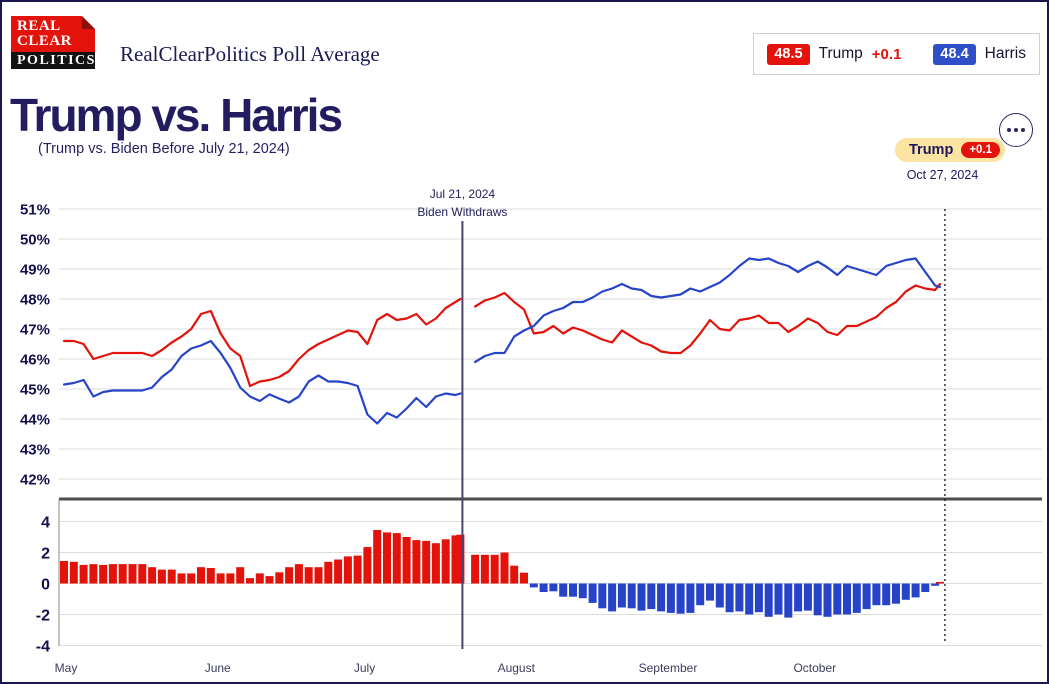 This screenshot has height=684, width=1049. Describe the element at coordinates (35, 450) in the screenshot. I see `y-axis-label: 43%` at that location.